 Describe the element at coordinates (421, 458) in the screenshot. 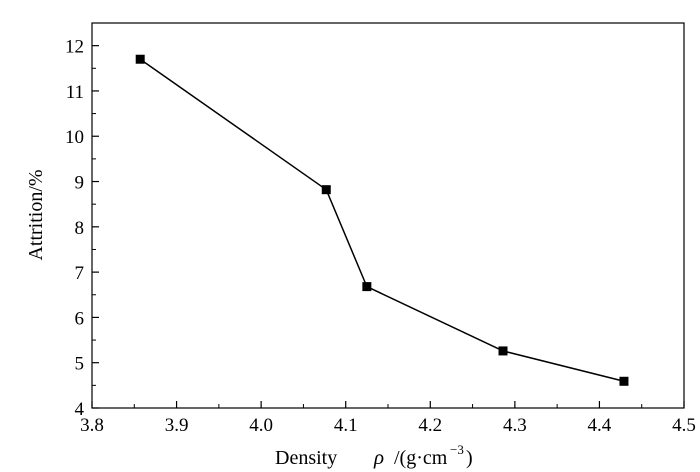

I see `x-axis-title-unit: /(g·cm` at that location.